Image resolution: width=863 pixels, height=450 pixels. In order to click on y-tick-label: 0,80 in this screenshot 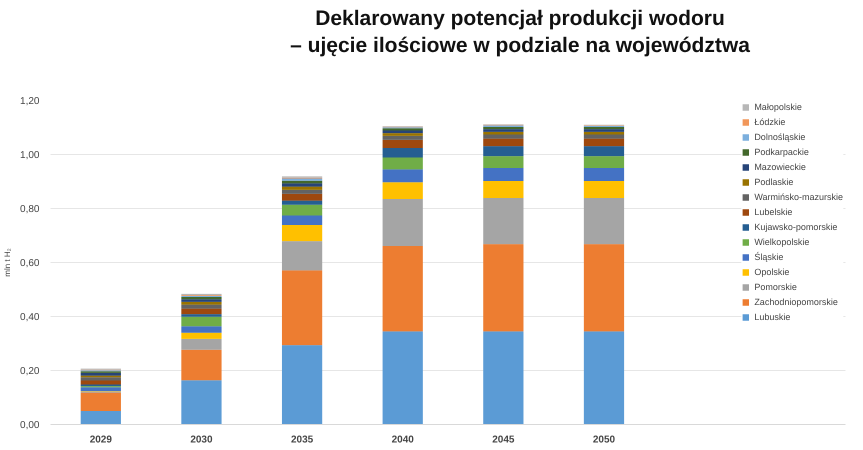, I will do `click(30, 209)`.